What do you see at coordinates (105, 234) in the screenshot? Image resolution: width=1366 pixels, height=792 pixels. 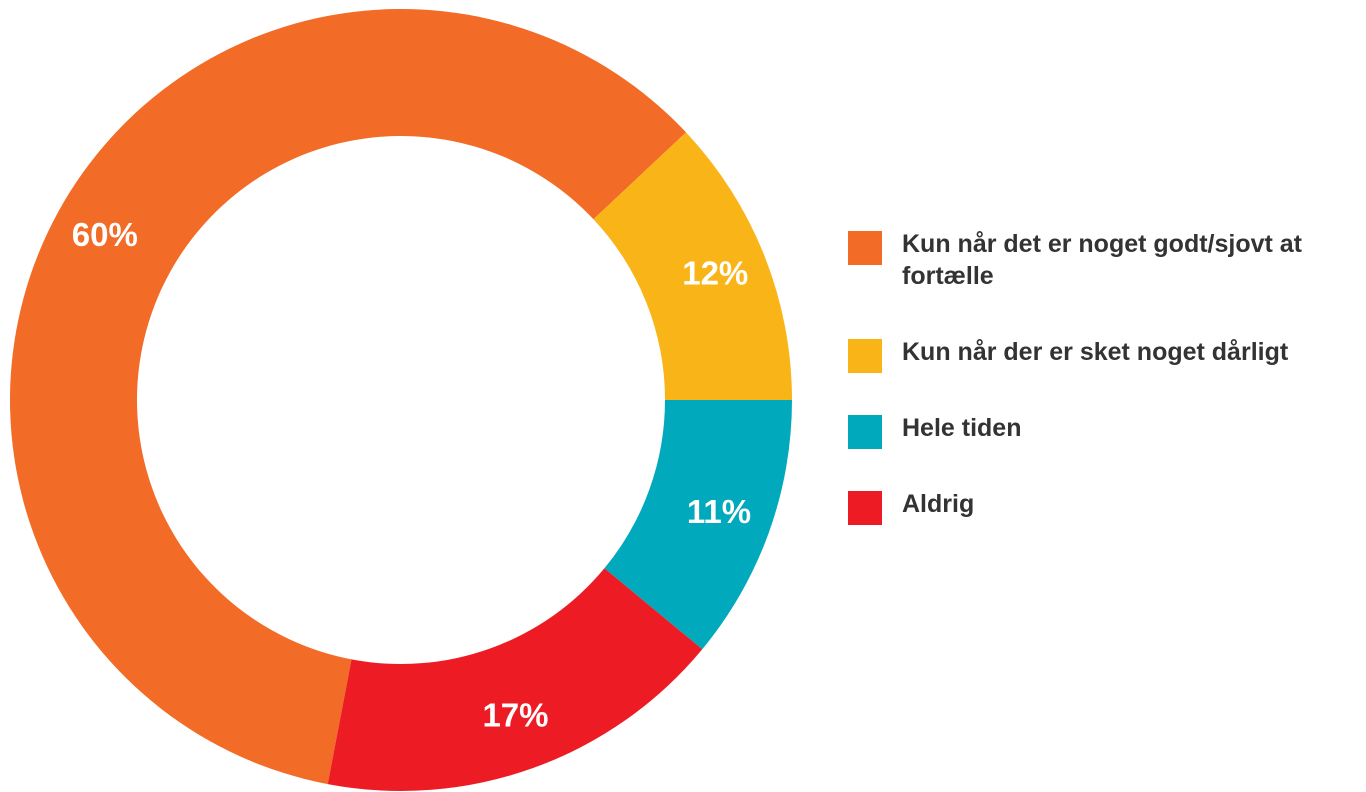 I see `data-label: 60%` at bounding box center [105, 234].